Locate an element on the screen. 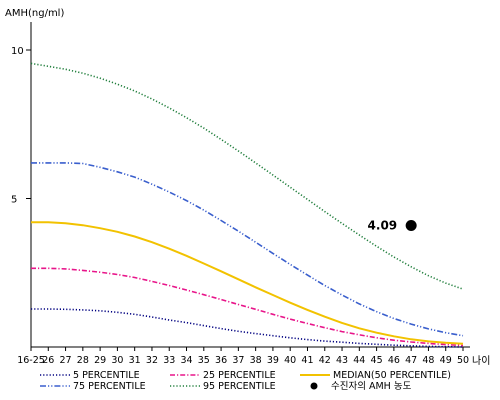 This screenshot has height=400, width=500. x-tick-label: 28 is located at coordinates (83, 360).